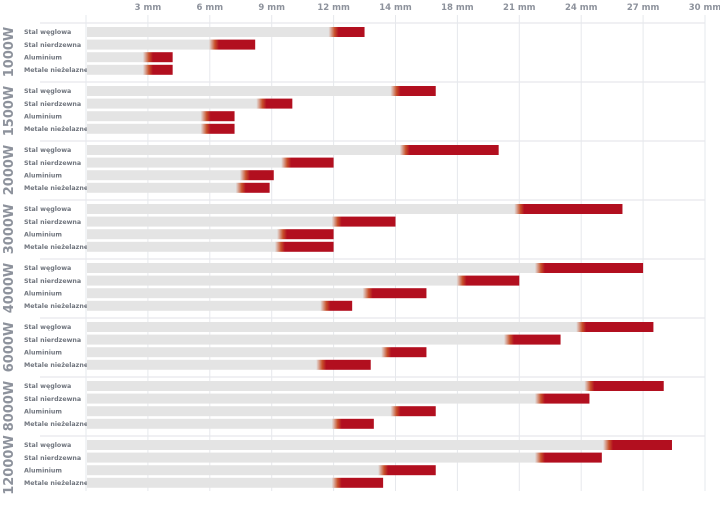 Image resolution: width=720 pixels, height=513 pixels. What do you see at coordinates (395, 8) in the screenshot?
I see `x-tick-label: 14 mm` at bounding box center [395, 8].